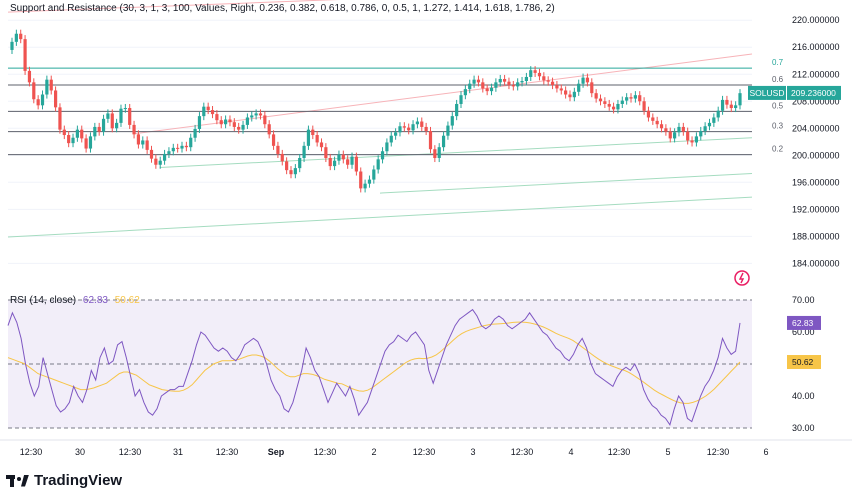  I want to click on refresh-icon, so click(742, 278).